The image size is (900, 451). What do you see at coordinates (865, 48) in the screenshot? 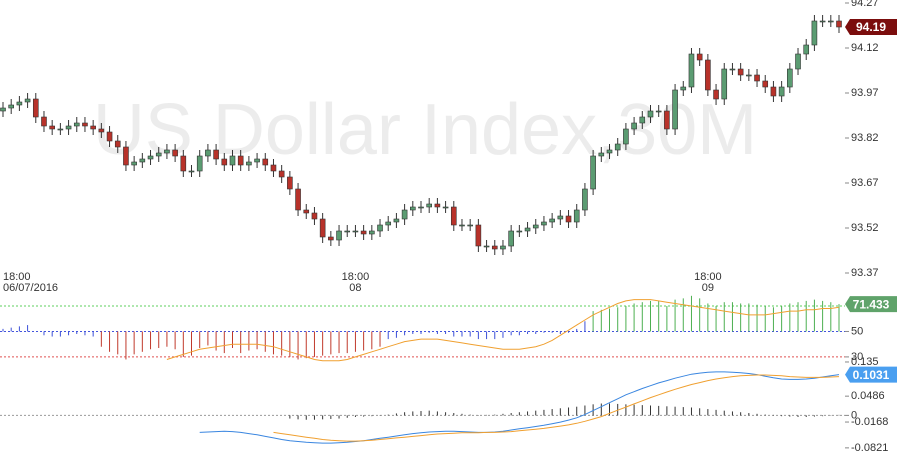
I see `y-tick-label: 94.12` at bounding box center [865, 48].